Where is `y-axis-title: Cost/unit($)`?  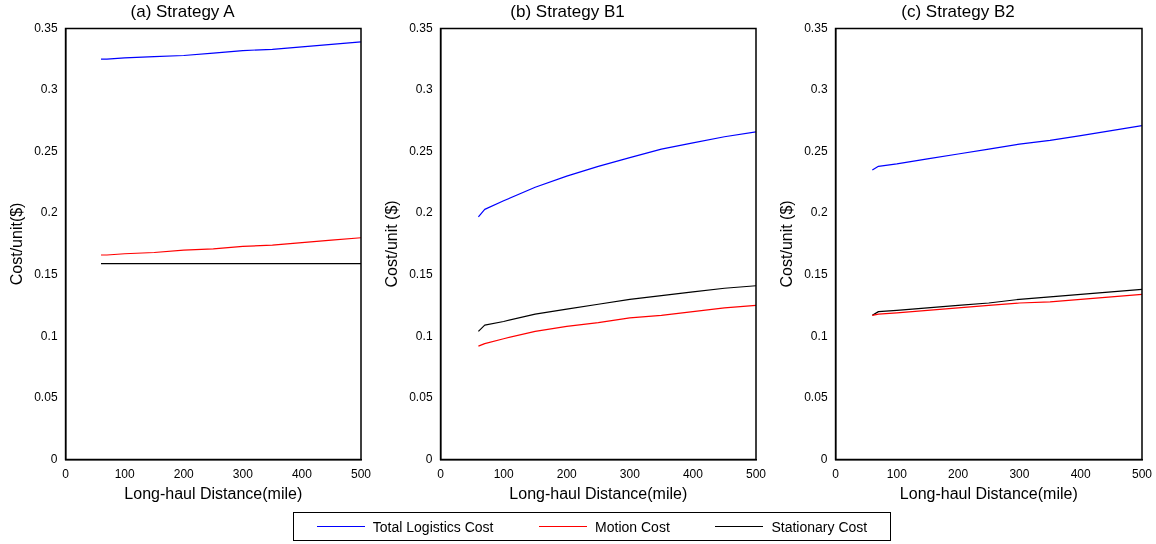 y-axis-title: Cost/unit($) is located at coordinates (17, 244).